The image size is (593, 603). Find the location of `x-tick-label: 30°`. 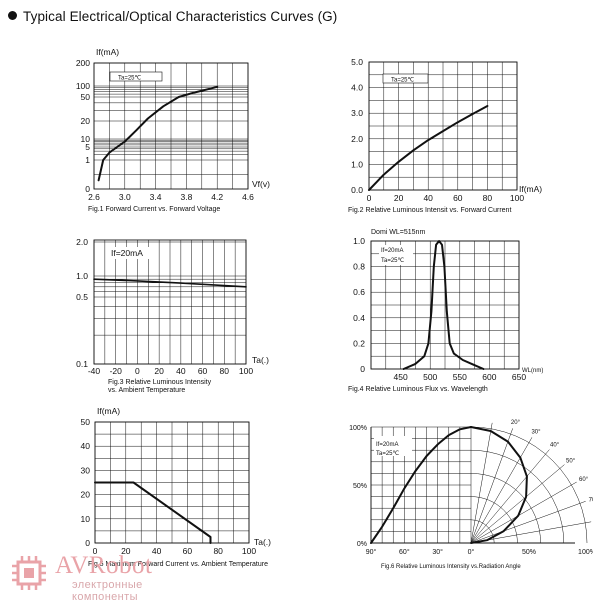

x-tick-label: 30° is located at coordinates (437, 552).